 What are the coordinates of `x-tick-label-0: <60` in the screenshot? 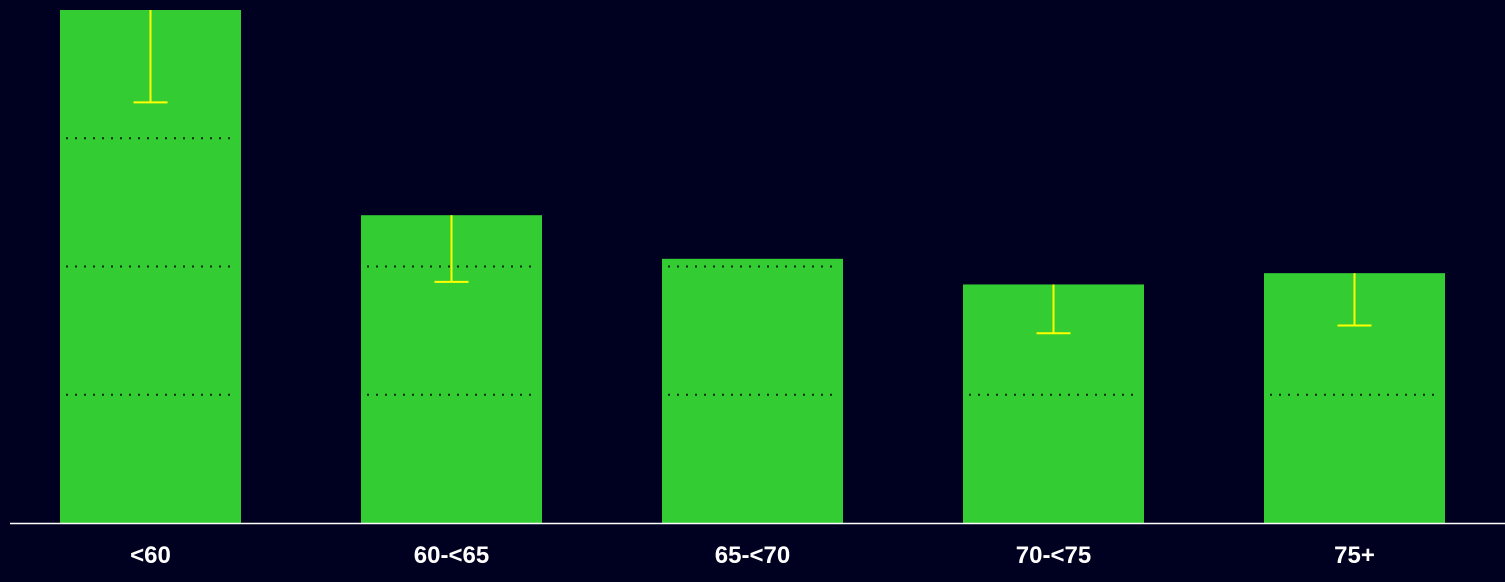 It's located at (150, 555).